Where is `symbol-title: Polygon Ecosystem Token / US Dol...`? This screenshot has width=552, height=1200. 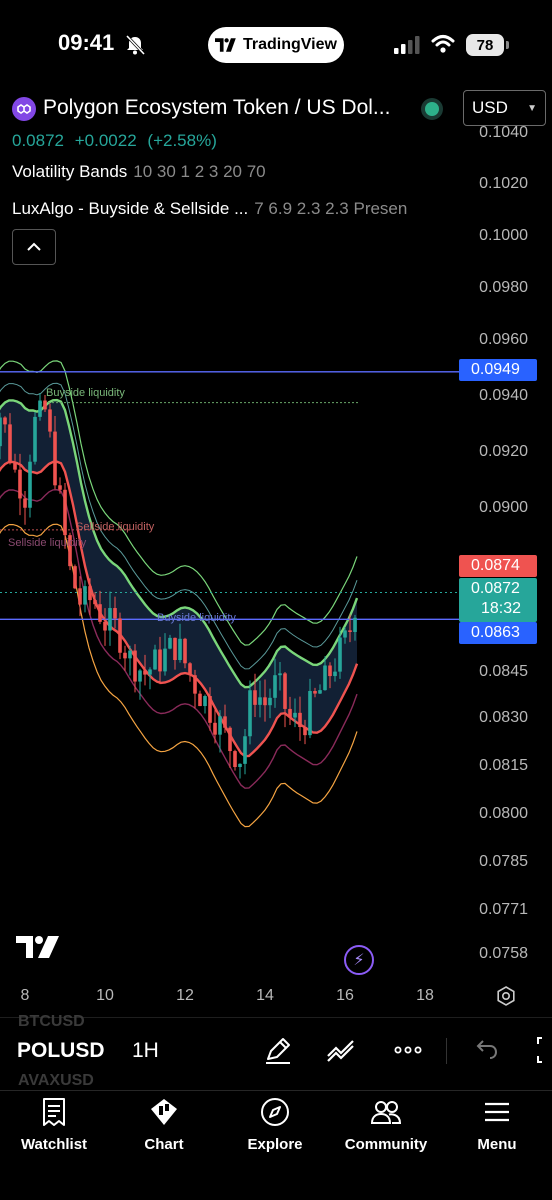 symbol-title: Polygon Ecosystem Token / US Dol... is located at coordinates (217, 107).